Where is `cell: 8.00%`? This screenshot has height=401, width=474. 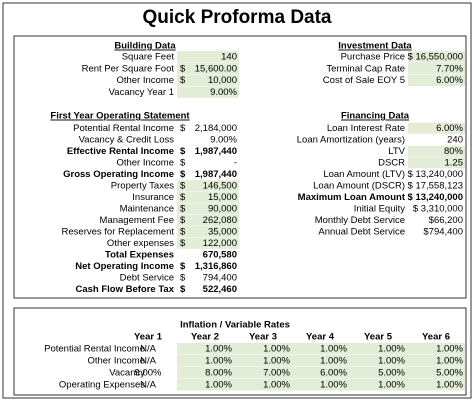 cell: 8.00% is located at coordinates (218, 373).